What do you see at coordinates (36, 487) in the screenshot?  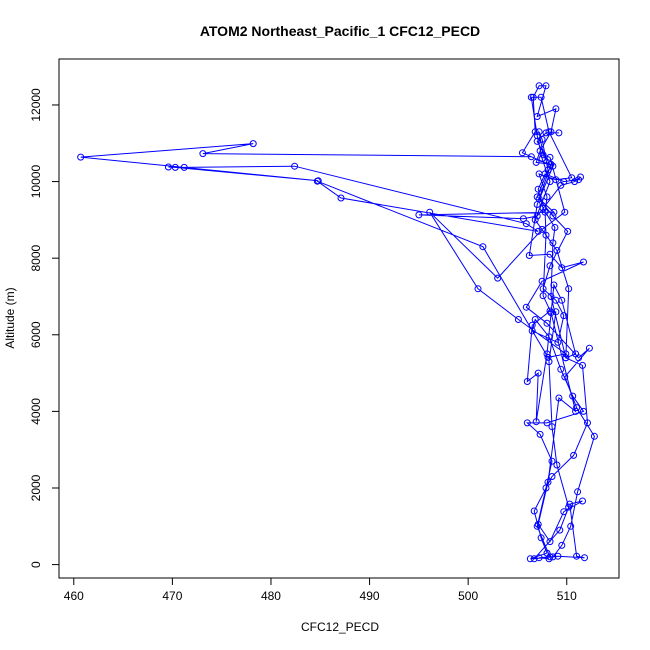 I see `y-tick-label: 2000` at bounding box center [36, 487].